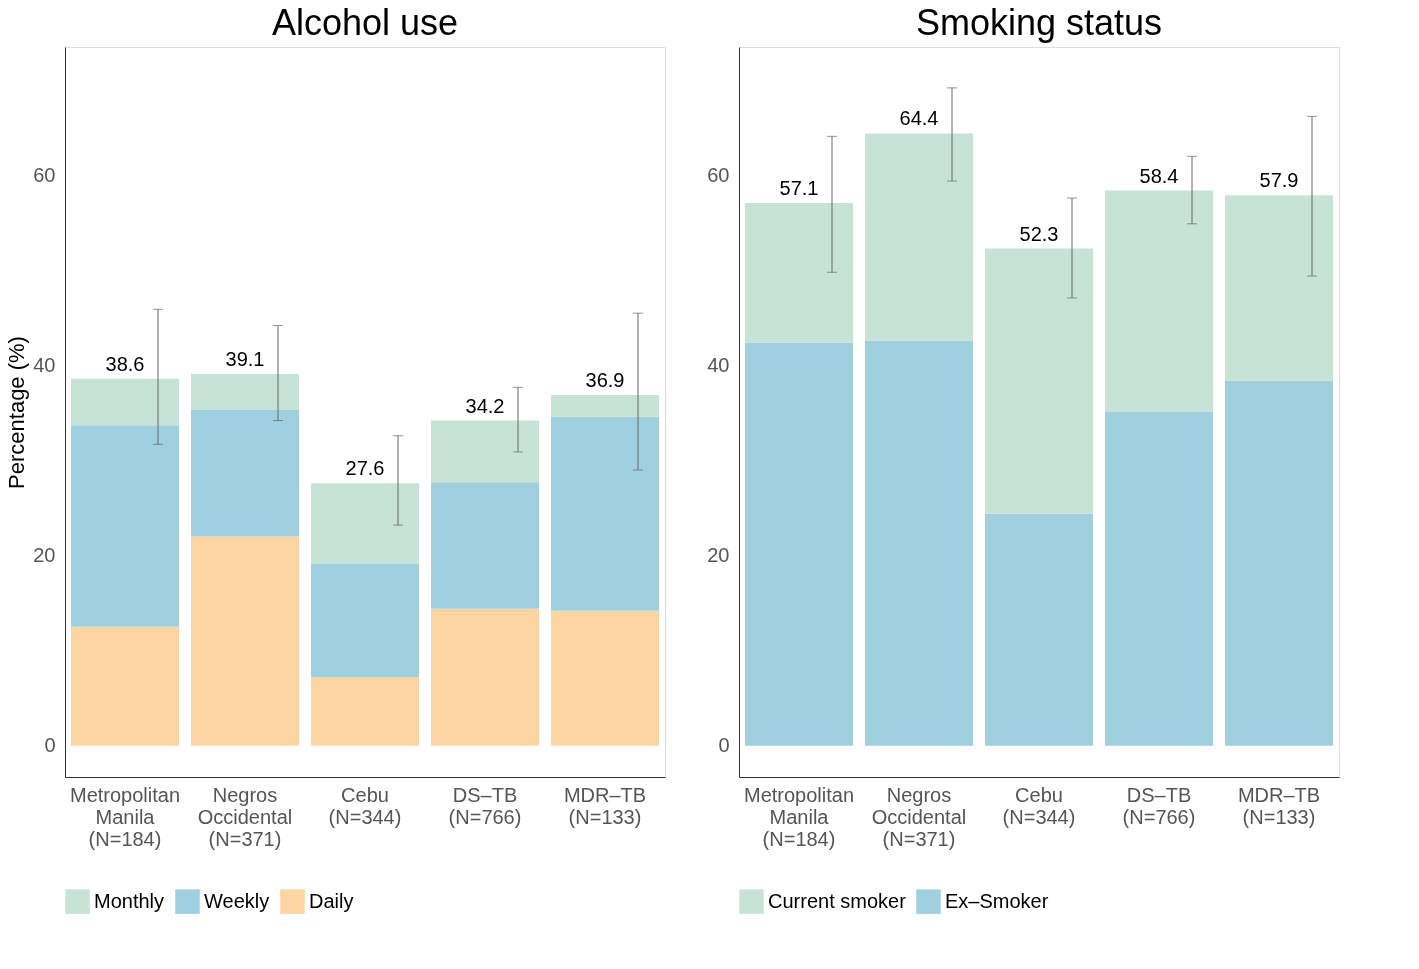  I want to click on chart-title: Smoking status, so click(1039, 22).